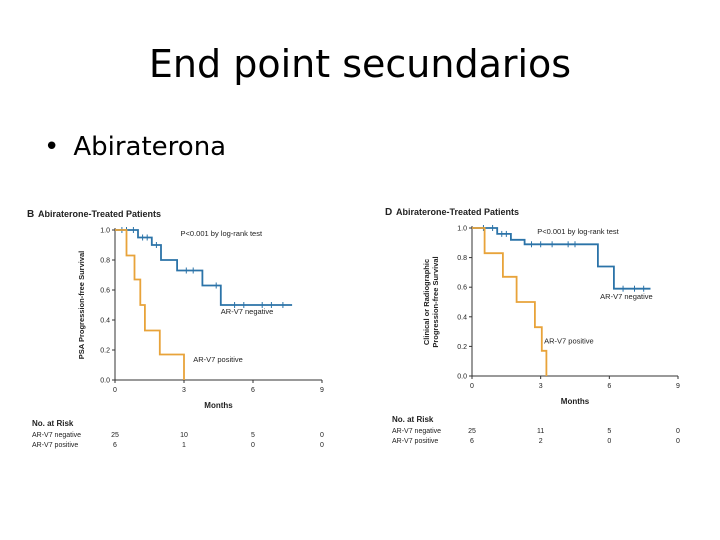 This screenshot has width=720, height=540. I want to click on slide-title: End point secundarios, so click(360, 64).